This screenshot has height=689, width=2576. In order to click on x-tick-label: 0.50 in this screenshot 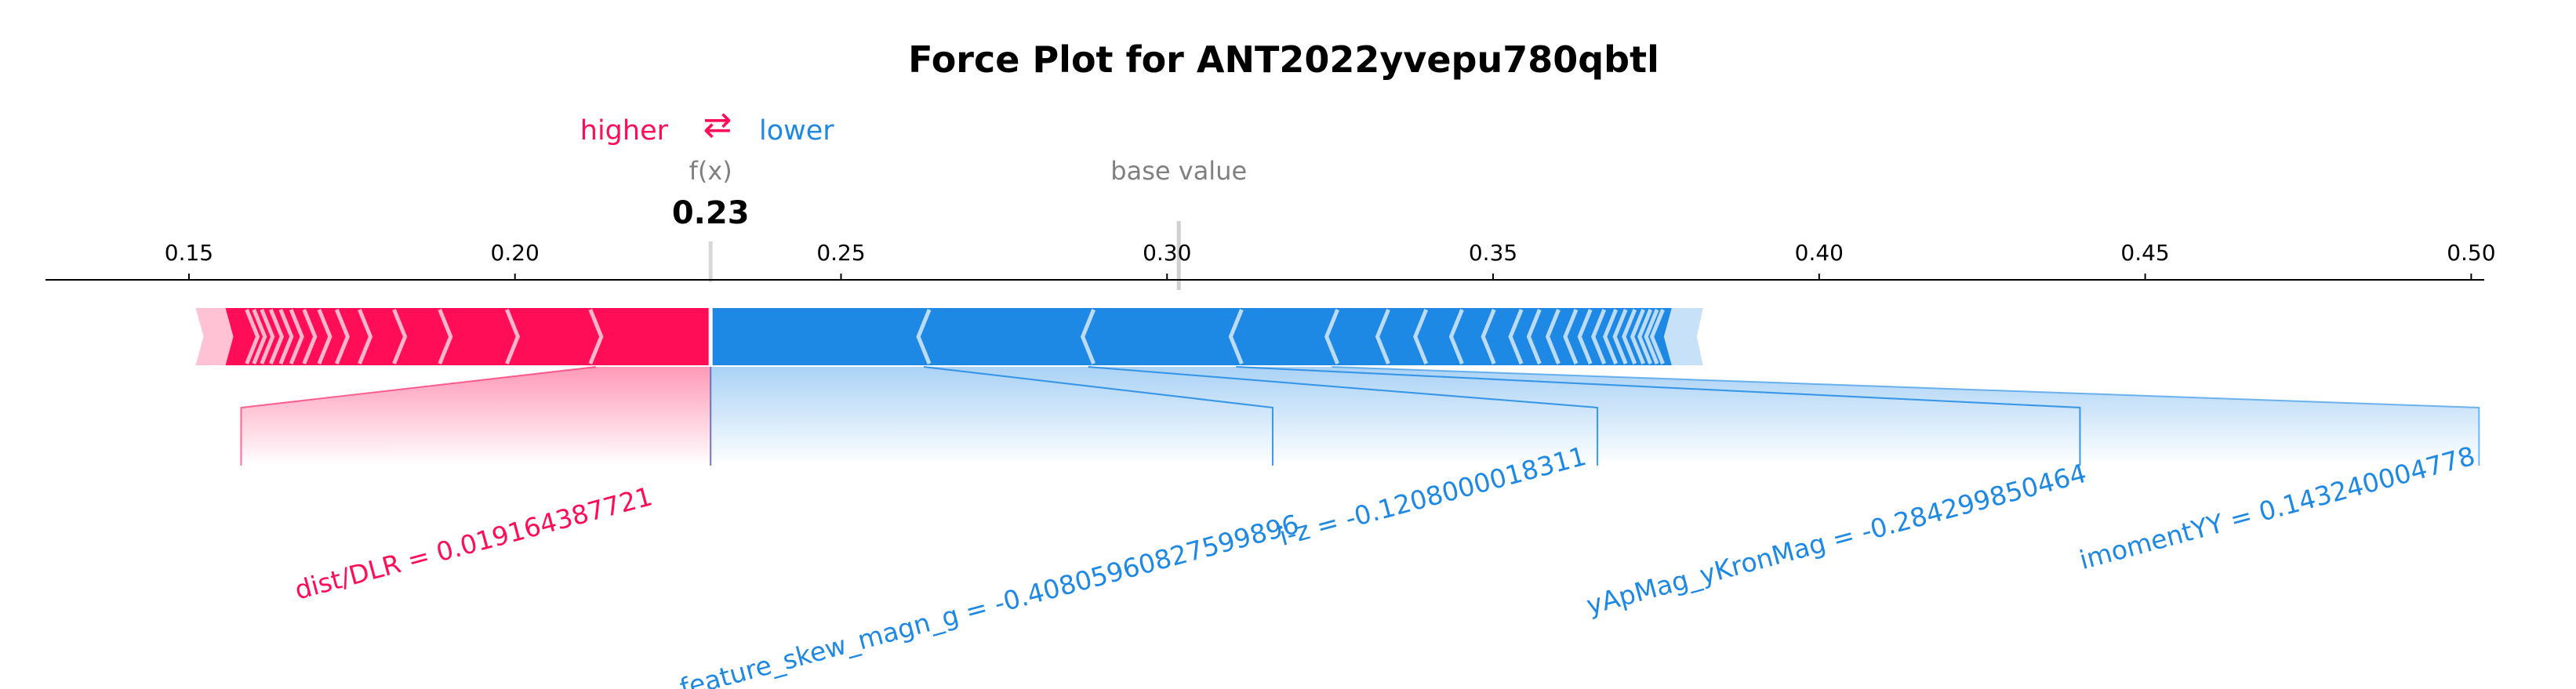, I will do `click(2471, 253)`.